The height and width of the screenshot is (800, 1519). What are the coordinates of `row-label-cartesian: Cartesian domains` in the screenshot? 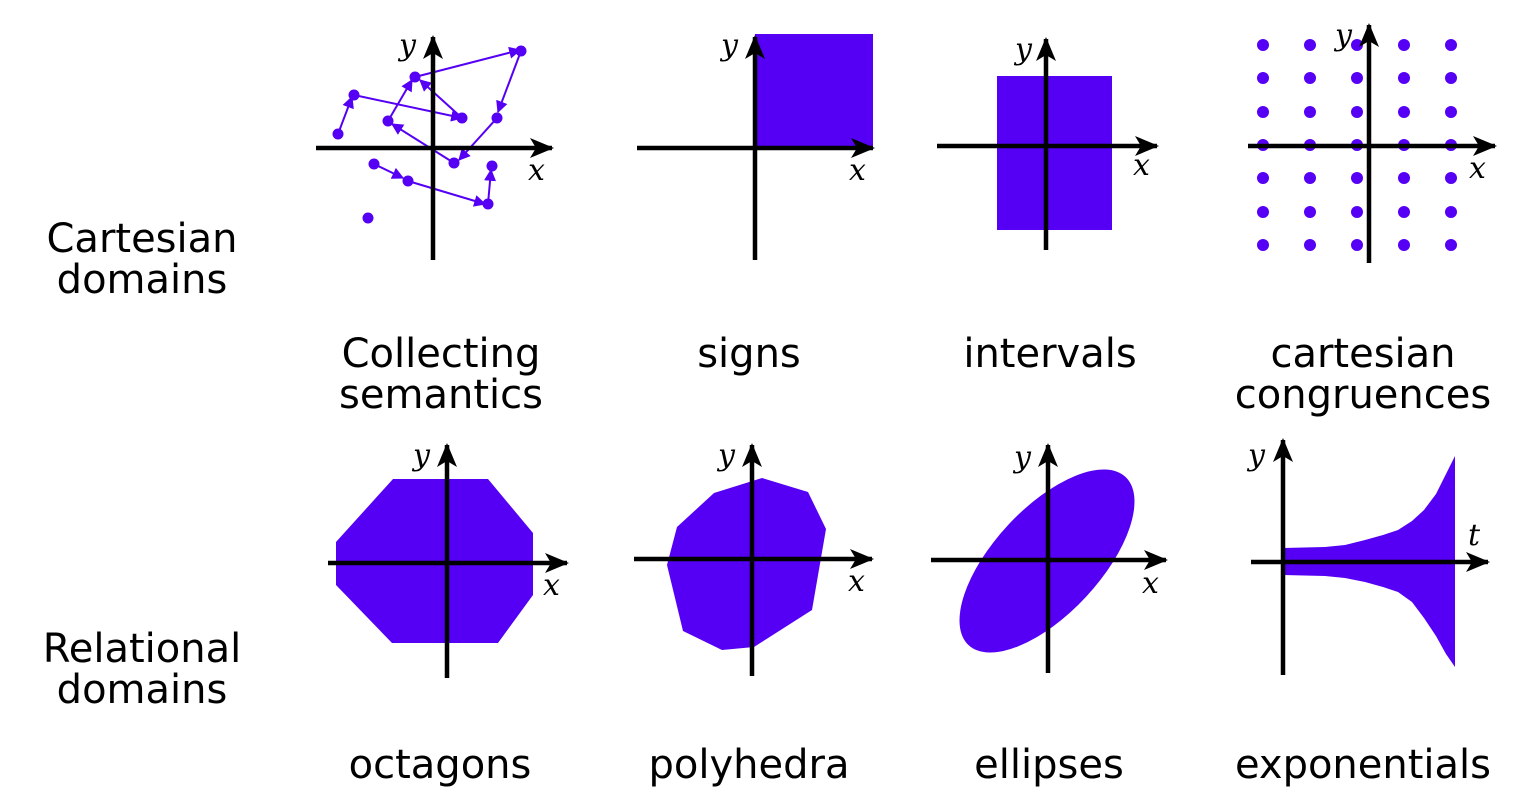 It's located at (142, 259).